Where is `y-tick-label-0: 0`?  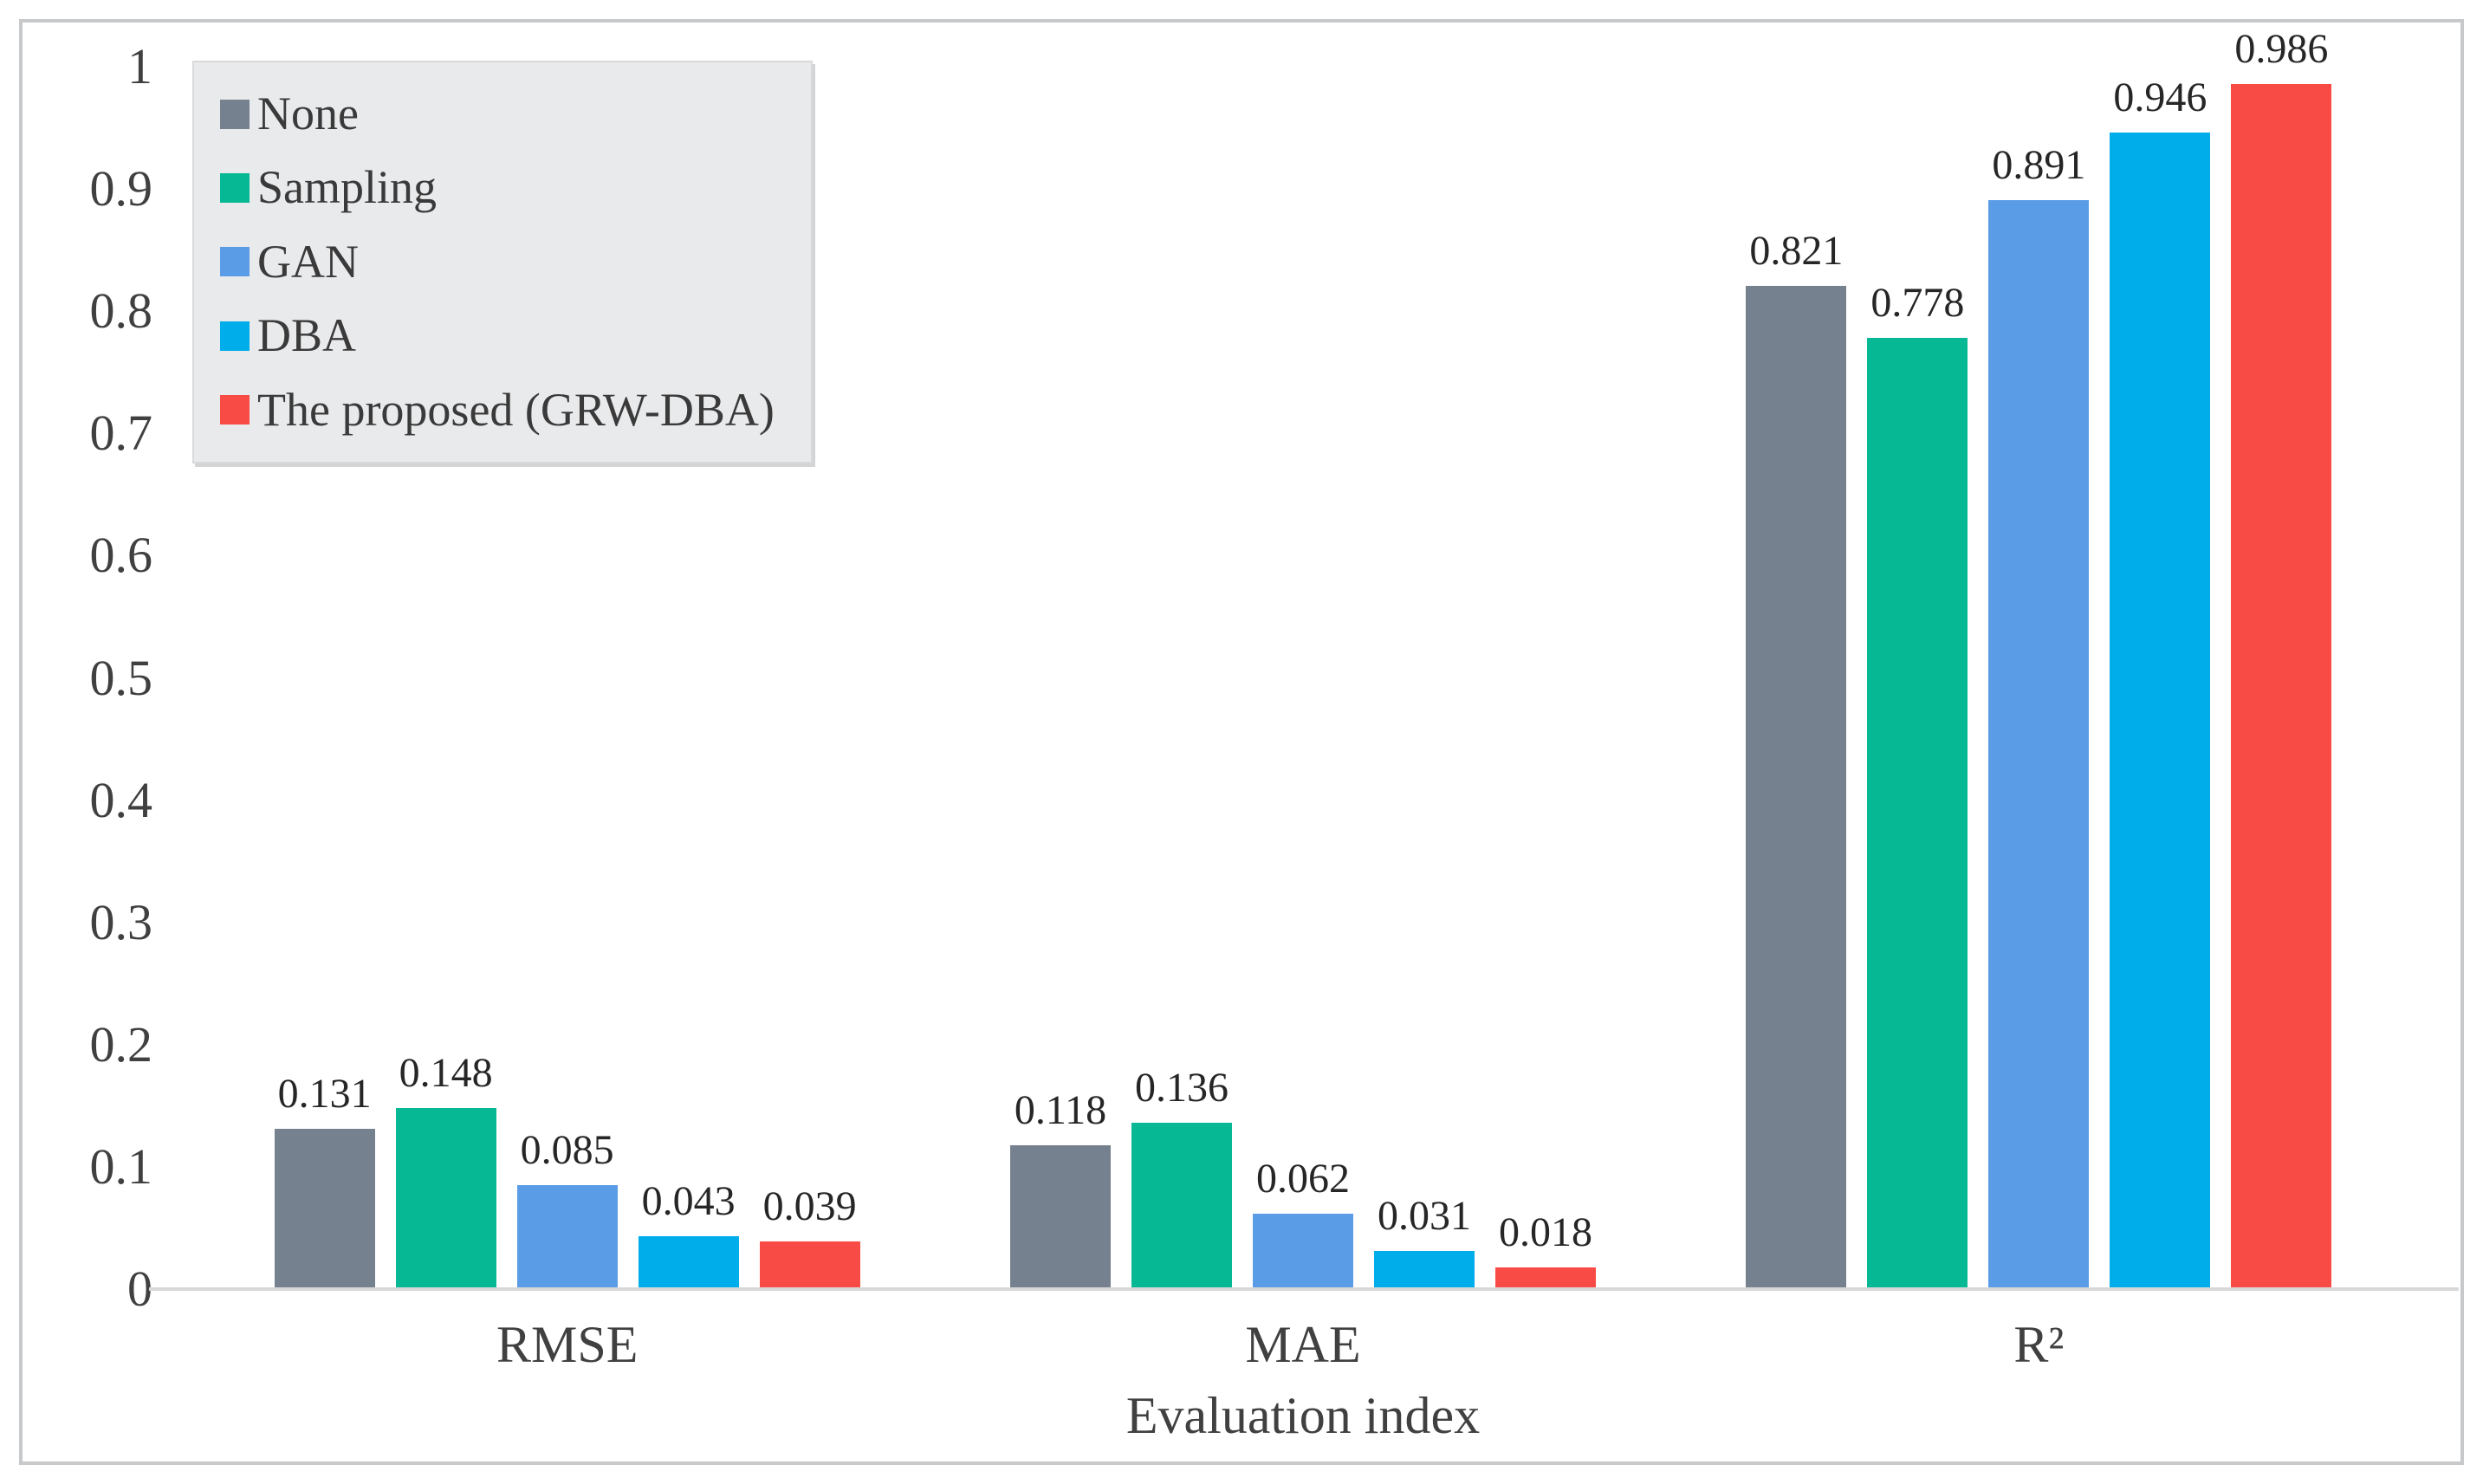
y-tick-label-0: 0 is located at coordinates (139, 1288).